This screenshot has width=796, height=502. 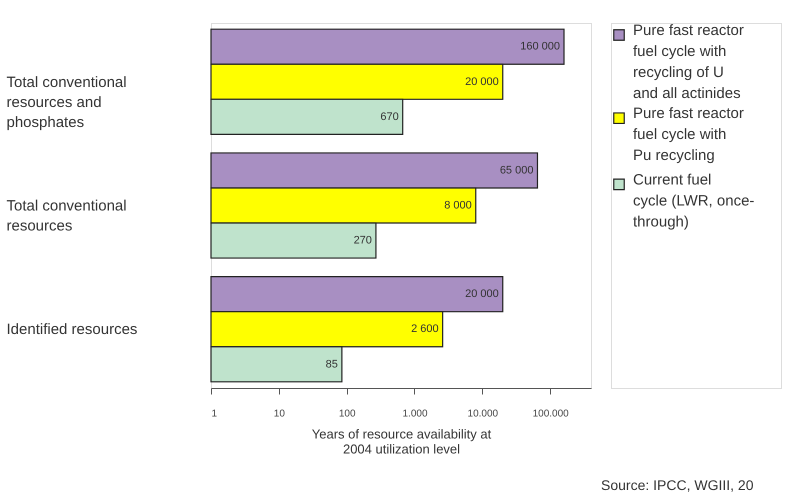 I want to click on y-tick-label: Total conventional resources, so click(x=66, y=216).